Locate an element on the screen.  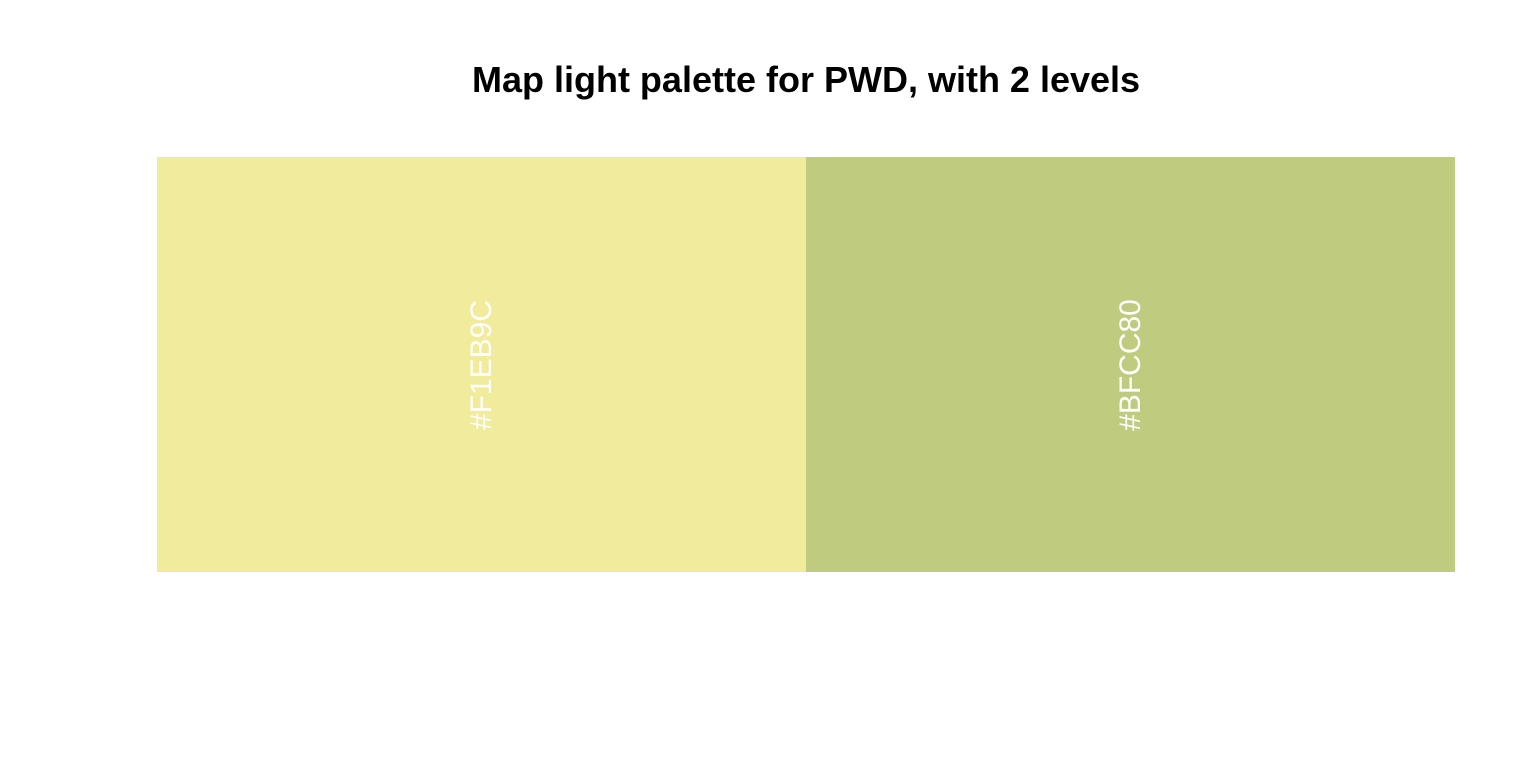
chart-title: Map light palette for PWD, with 2 levels is located at coordinates (806, 79).